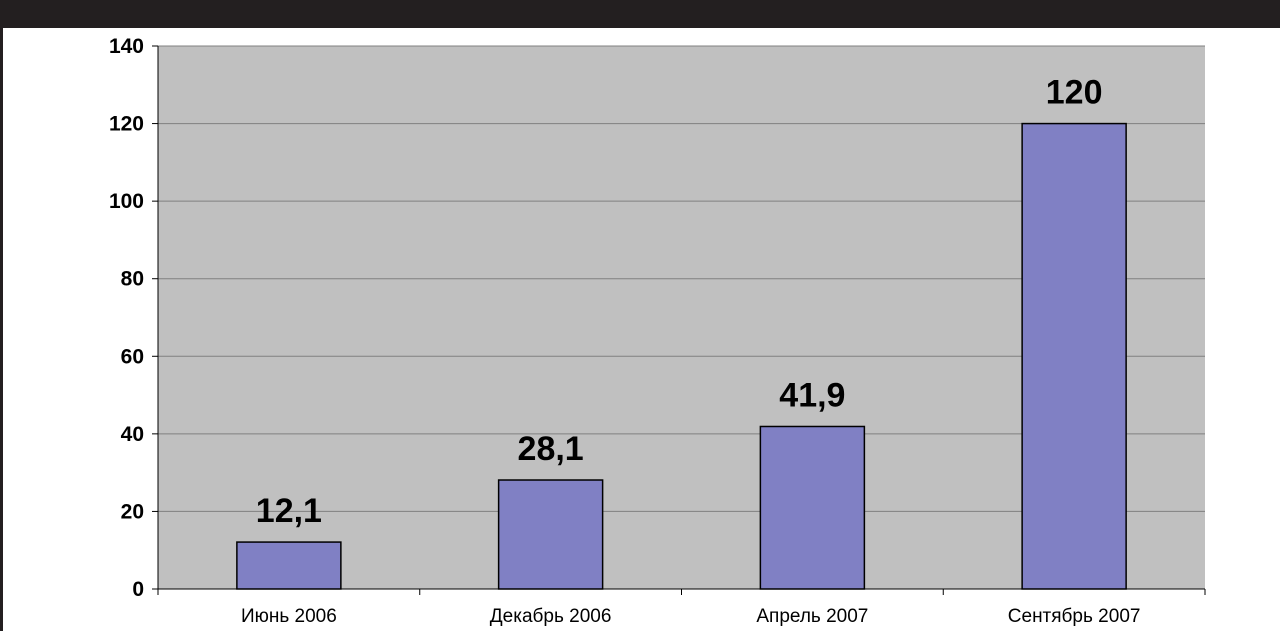  Describe the element at coordinates (126, 201) in the screenshot. I see `y-tick-label: 100` at that location.